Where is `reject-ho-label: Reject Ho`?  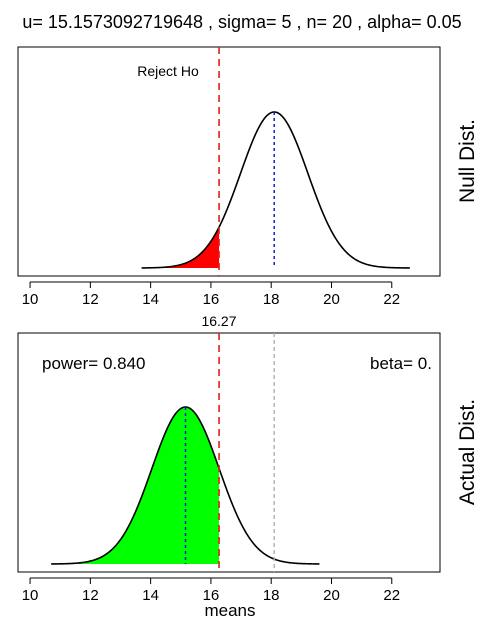 reject-ho-label: Reject Ho is located at coordinates (168, 71).